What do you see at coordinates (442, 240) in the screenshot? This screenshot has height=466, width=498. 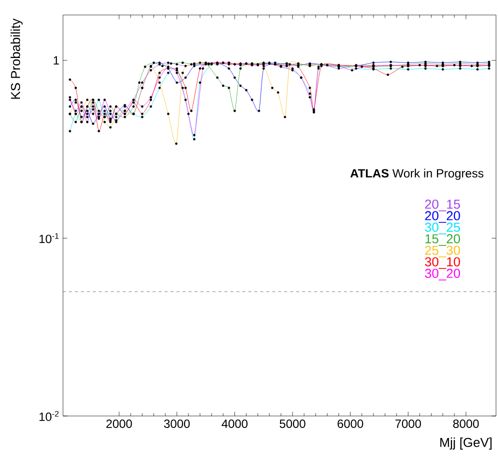 I see `text: 15_20` at bounding box center [442, 240].